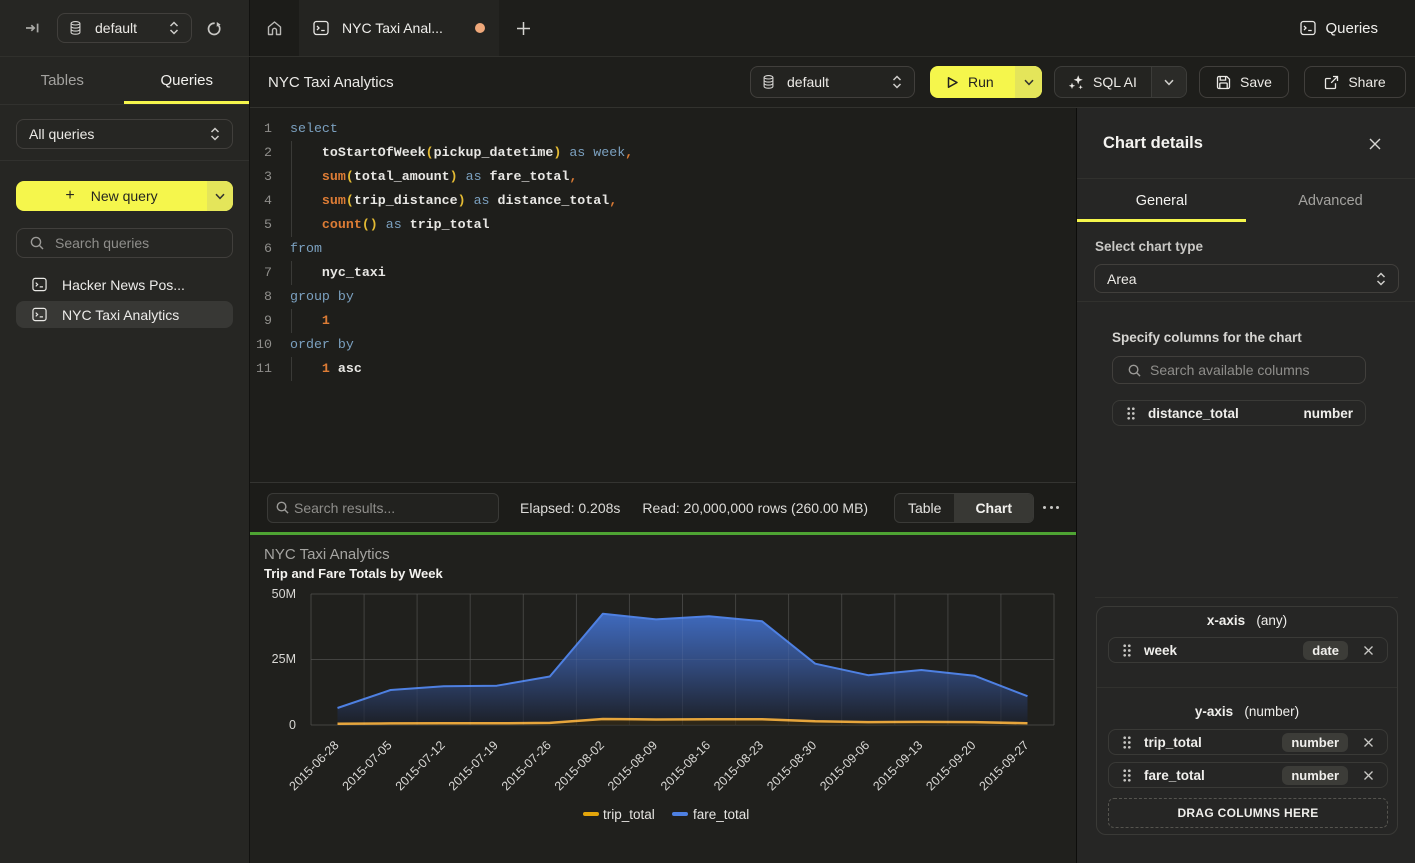  I want to click on svg-text: 2015-09-13, so click(897, 765).